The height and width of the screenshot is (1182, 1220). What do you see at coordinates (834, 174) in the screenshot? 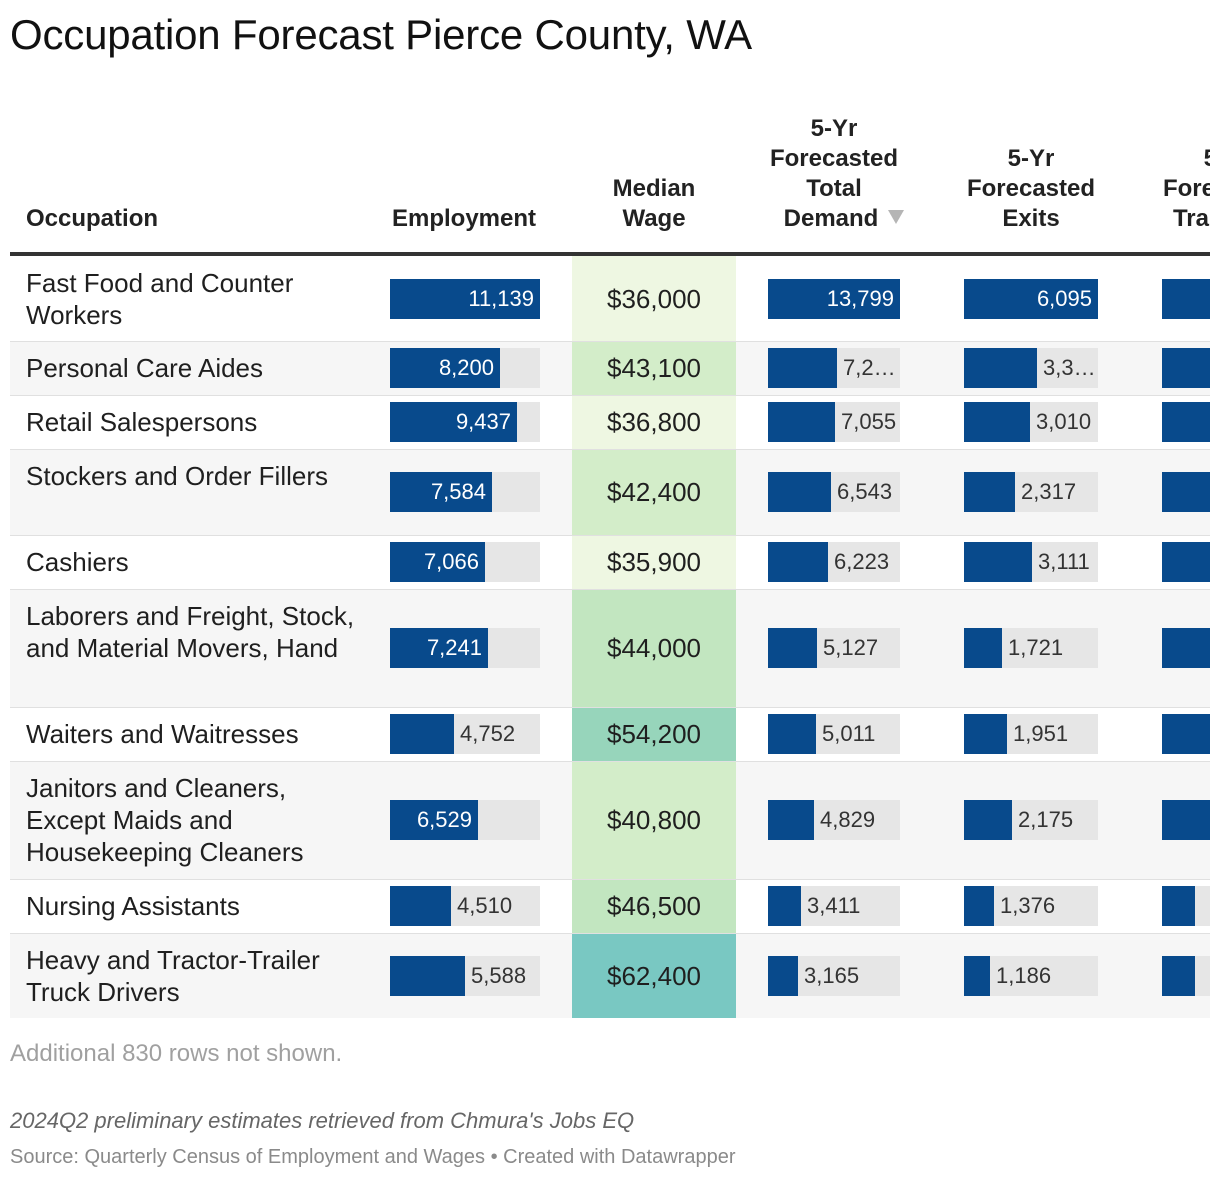
I see `header-total-demand: 5-Yr Forecasted Total Demand` at bounding box center [834, 174].